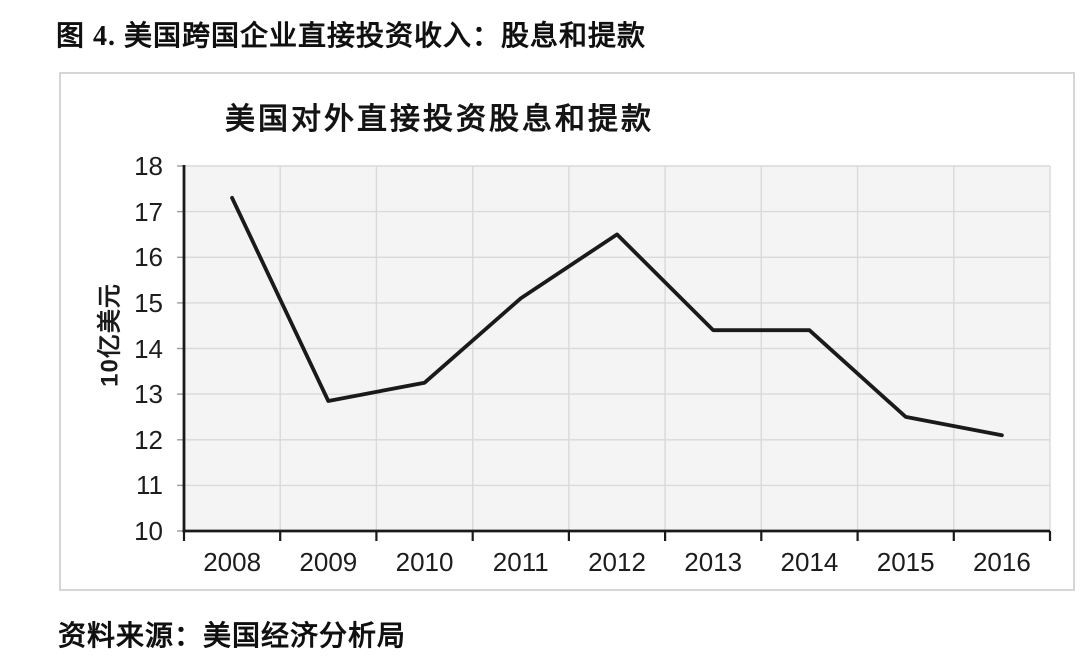  What do you see at coordinates (328, 562) in the screenshot?
I see `x-tick-label: 2009` at bounding box center [328, 562].